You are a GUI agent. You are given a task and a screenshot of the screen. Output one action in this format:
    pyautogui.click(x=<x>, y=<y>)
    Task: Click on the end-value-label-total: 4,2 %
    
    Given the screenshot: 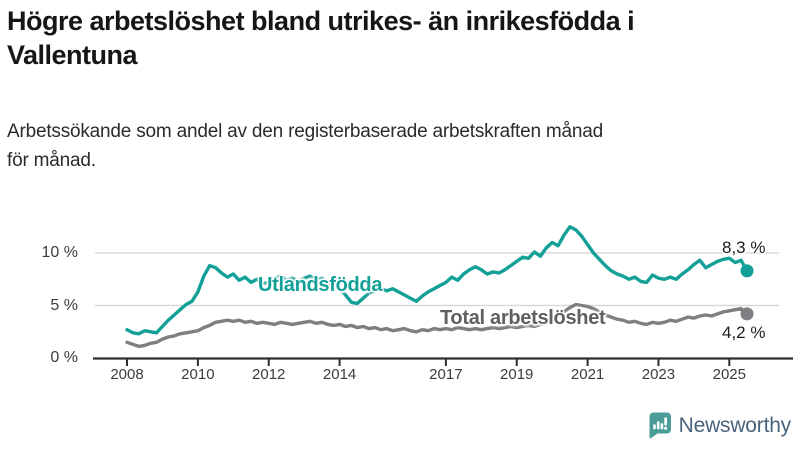 What is the action you would take?
    pyautogui.click(x=744, y=332)
    